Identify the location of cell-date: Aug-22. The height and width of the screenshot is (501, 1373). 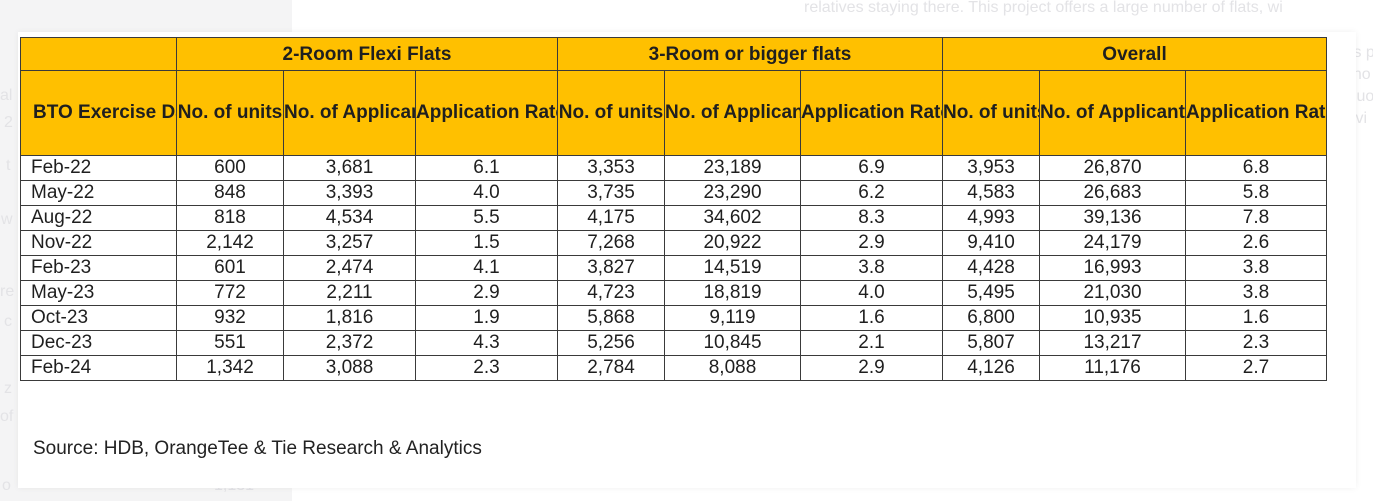
(98, 218).